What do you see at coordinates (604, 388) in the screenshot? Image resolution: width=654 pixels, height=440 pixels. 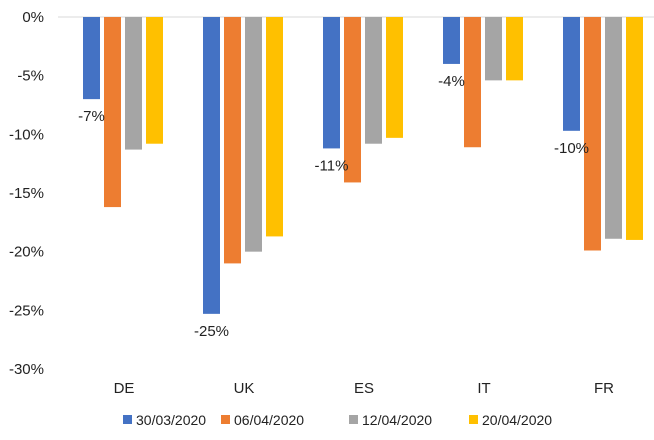 I see `x-tick-label: FR` at bounding box center [604, 388].